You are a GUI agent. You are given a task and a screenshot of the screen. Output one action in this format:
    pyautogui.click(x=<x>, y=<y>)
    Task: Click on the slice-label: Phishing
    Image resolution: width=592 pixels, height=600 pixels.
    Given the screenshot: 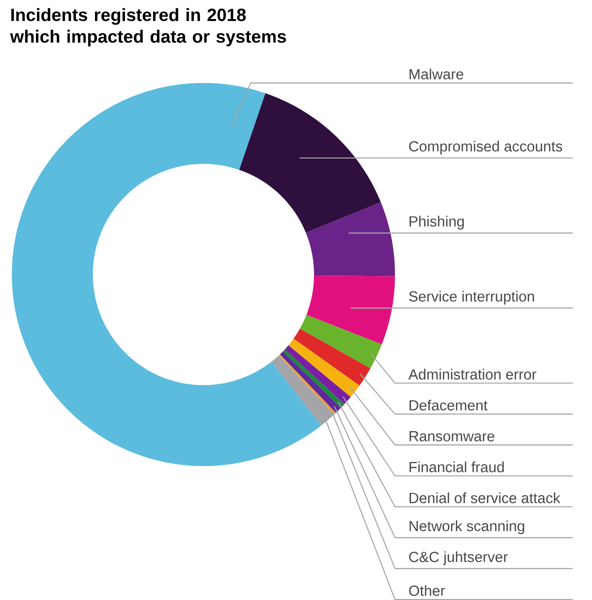 What is the action you would take?
    pyautogui.click(x=436, y=223)
    